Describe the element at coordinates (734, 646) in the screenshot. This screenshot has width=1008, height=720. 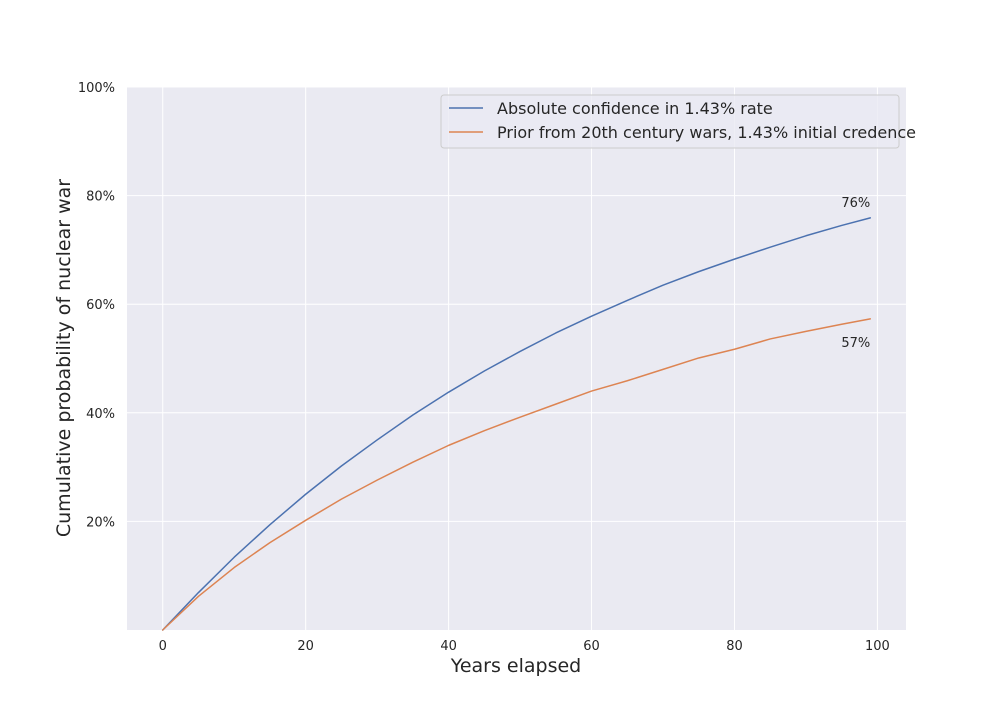
I see `x-tick-label: 80` at that location.